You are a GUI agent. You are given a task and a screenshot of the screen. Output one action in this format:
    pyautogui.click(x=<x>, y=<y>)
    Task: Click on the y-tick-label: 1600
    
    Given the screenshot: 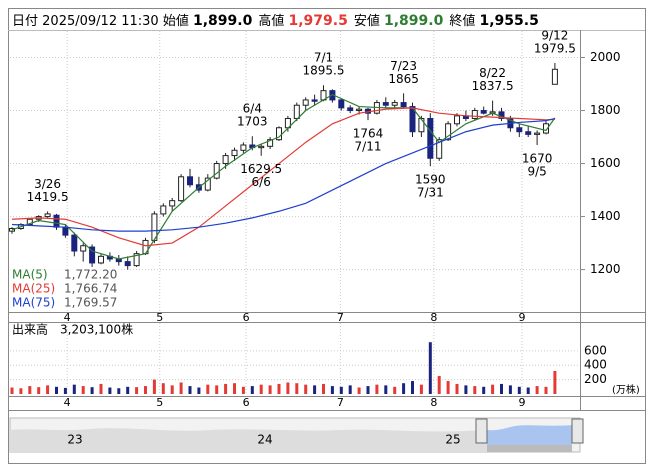 What is the action you would take?
    pyautogui.click(x=605, y=163)
    